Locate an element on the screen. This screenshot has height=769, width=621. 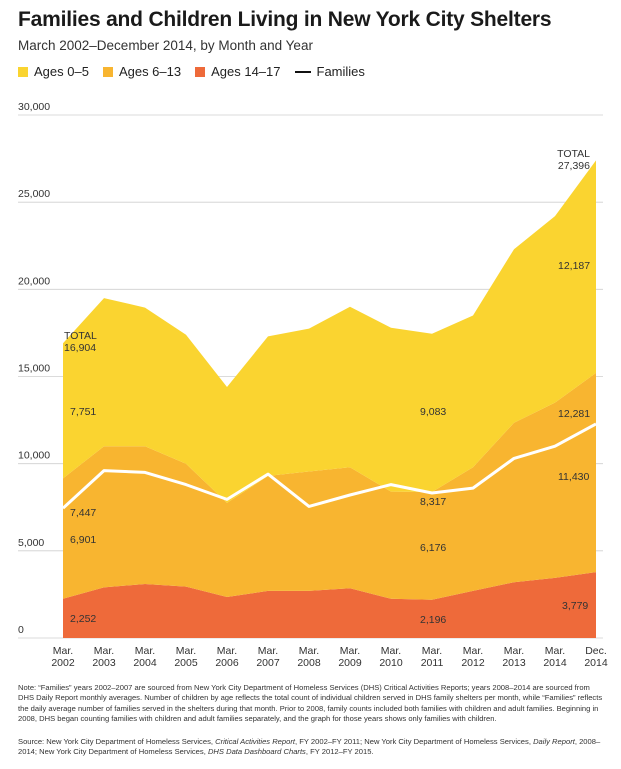
x-tick-label-month: Dec. is located at coordinates (596, 651).